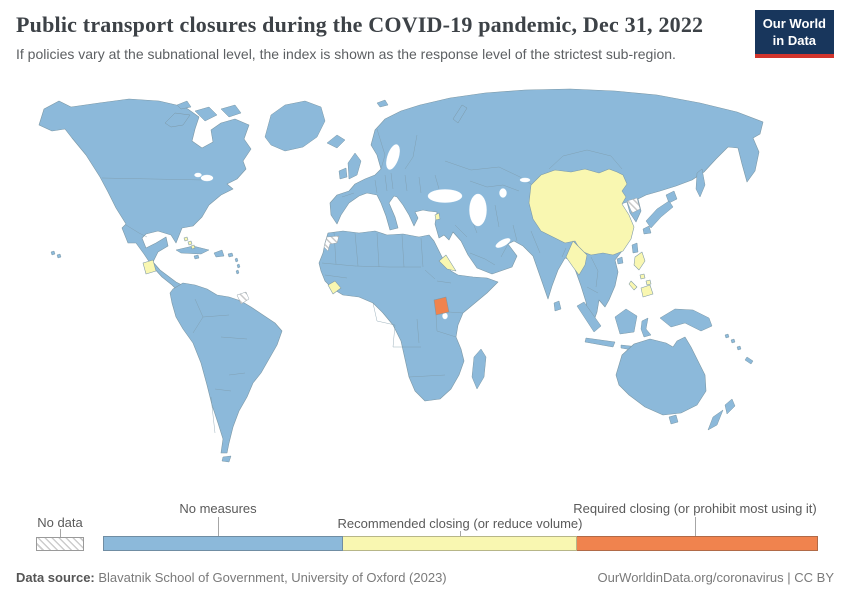 The image size is (850, 600). What do you see at coordinates (730, 406) in the screenshot?
I see `new-zealand-north` at bounding box center [730, 406].